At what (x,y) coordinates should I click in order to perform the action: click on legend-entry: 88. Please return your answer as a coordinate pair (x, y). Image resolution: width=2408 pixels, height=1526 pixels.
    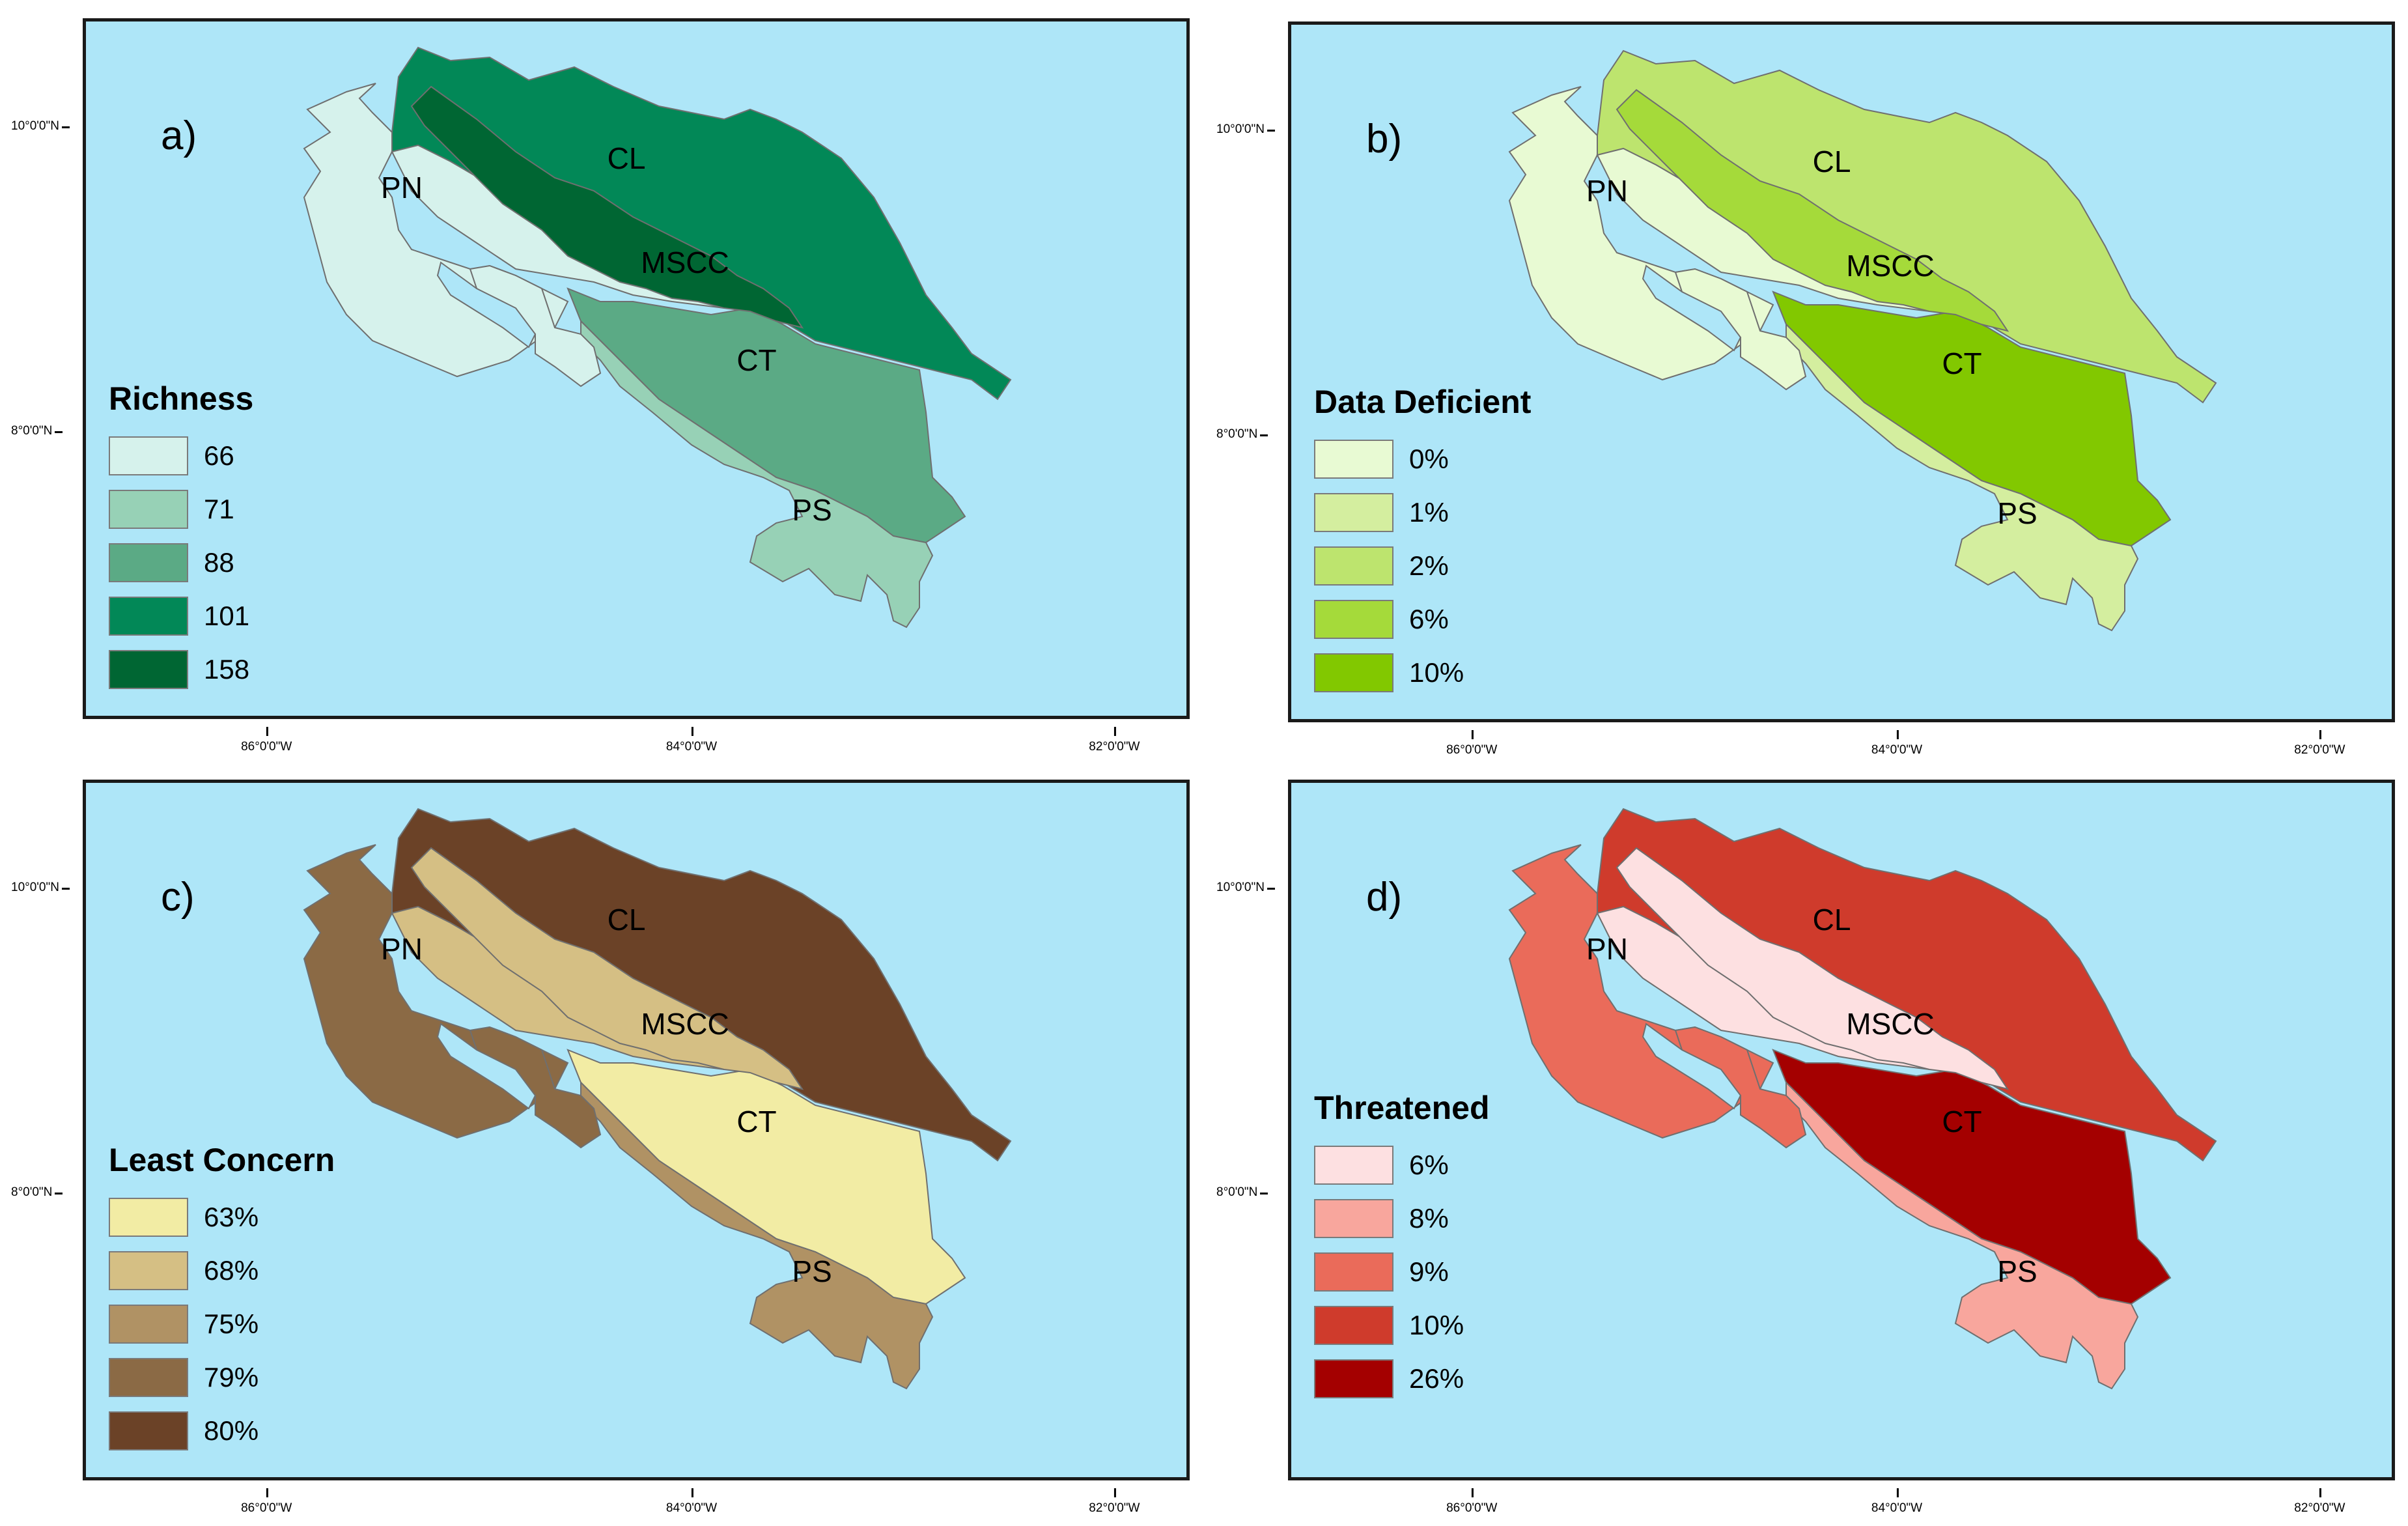
    Looking at the image, I should click on (181, 562).